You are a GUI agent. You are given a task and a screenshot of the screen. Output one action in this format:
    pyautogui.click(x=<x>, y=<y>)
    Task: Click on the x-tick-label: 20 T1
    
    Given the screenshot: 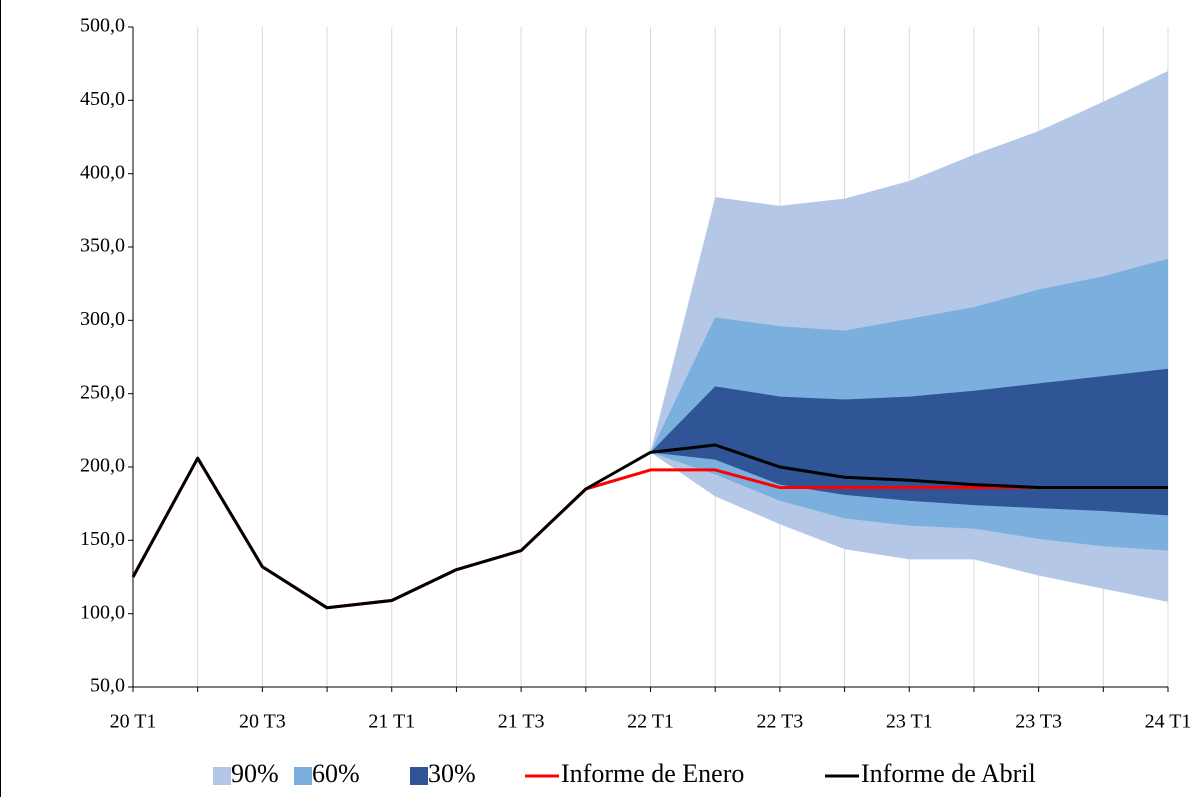 What is the action you would take?
    pyautogui.click(x=133, y=722)
    